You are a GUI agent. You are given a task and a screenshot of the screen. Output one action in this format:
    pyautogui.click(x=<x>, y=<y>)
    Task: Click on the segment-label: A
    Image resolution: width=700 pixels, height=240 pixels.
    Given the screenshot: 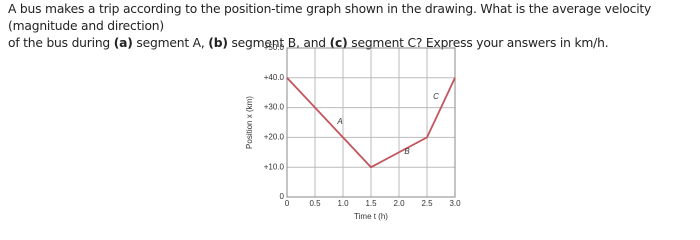 What is the action you would take?
    pyautogui.click(x=339, y=121)
    